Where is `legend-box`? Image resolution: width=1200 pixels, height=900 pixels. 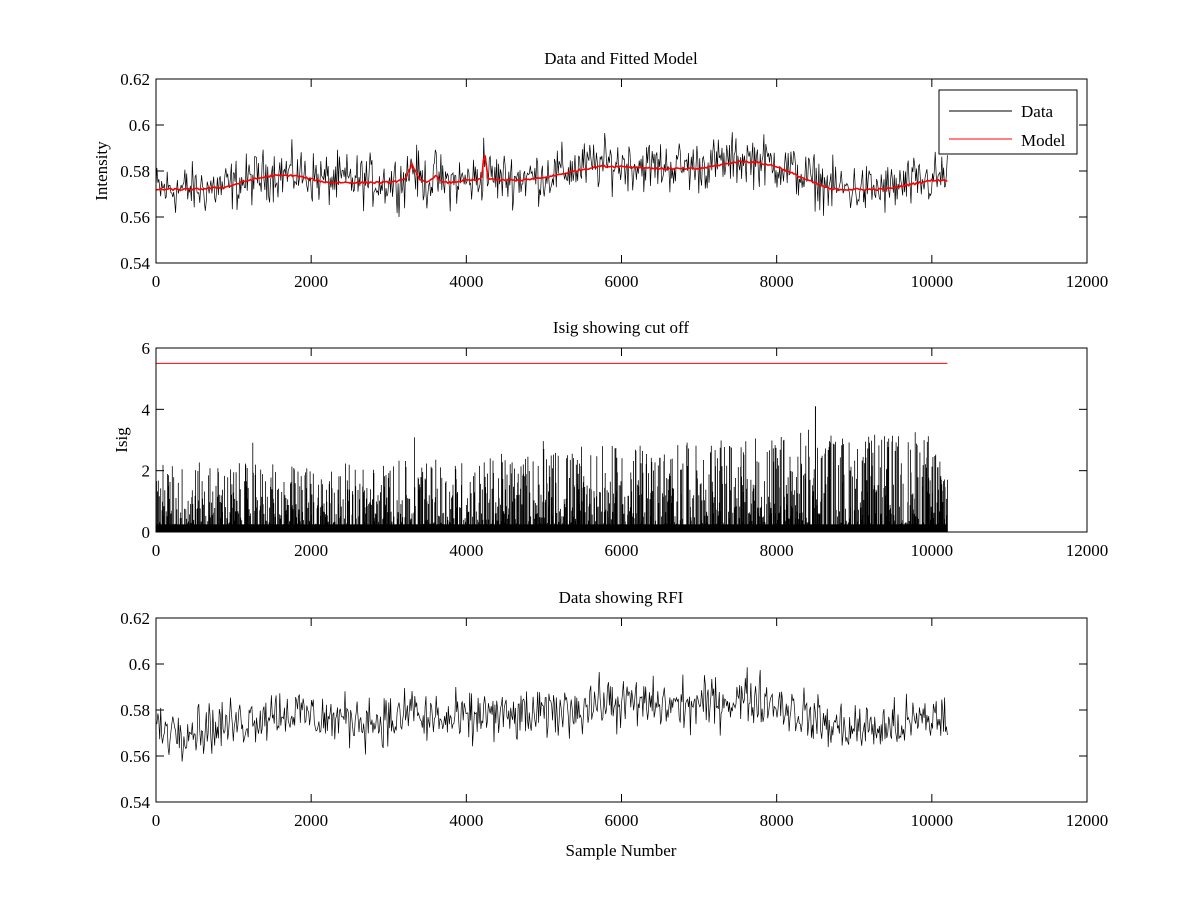
legend-box is located at coordinates (1008, 122).